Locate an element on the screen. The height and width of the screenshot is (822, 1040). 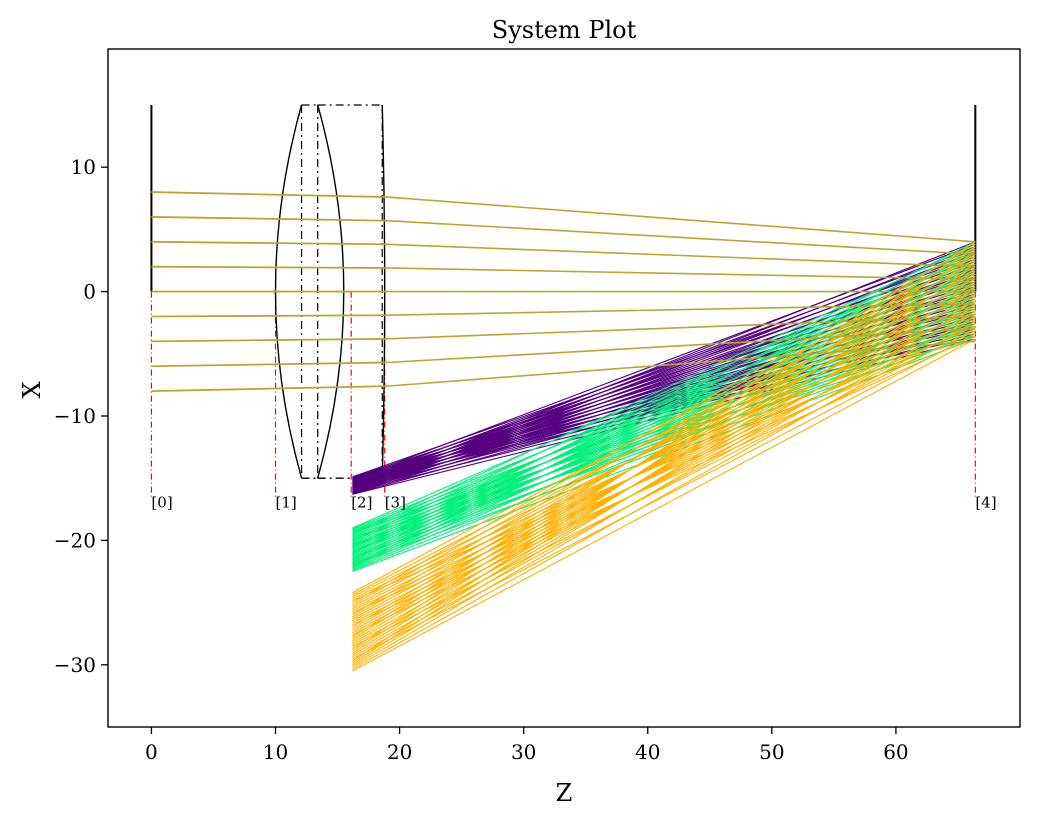
surface-label: [4] is located at coordinates (985, 503).